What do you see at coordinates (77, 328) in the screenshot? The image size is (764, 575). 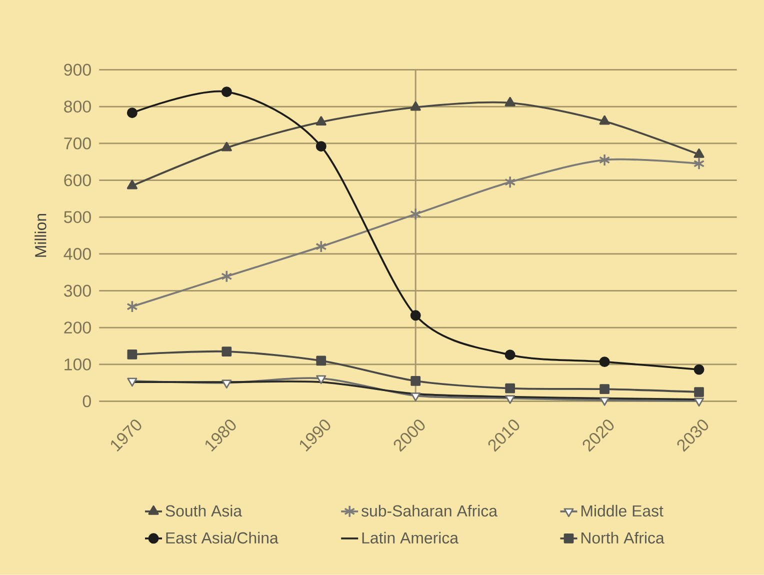 I see `y-tick-label: 200` at bounding box center [77, 328].